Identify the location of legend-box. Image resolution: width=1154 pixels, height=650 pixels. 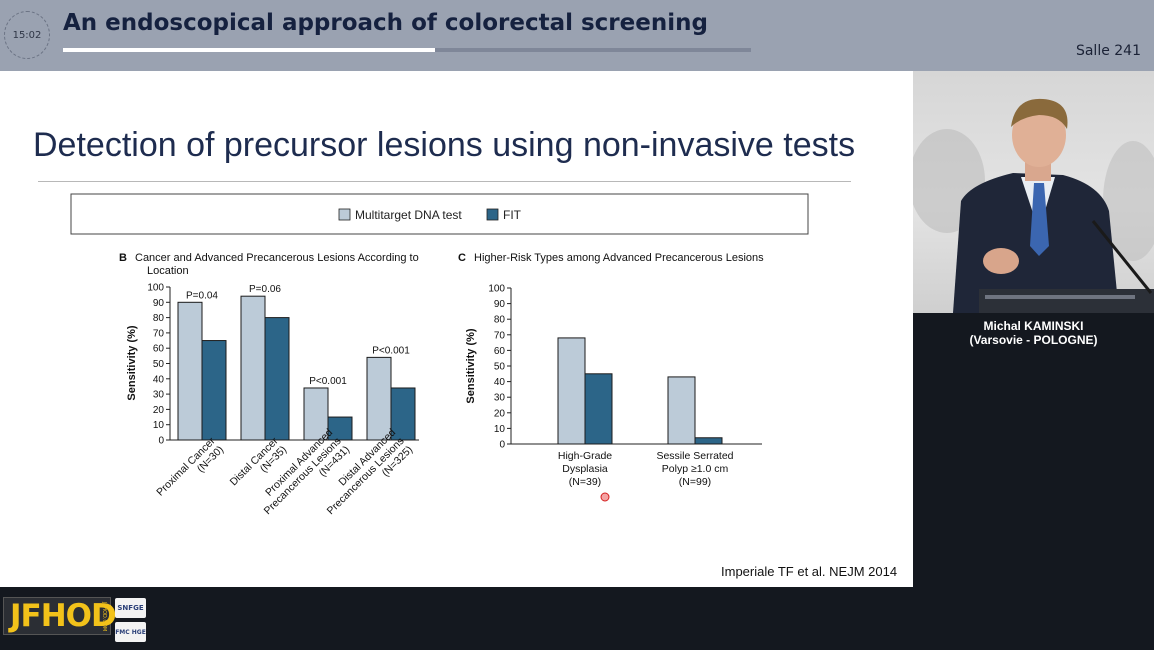
(439, 214).